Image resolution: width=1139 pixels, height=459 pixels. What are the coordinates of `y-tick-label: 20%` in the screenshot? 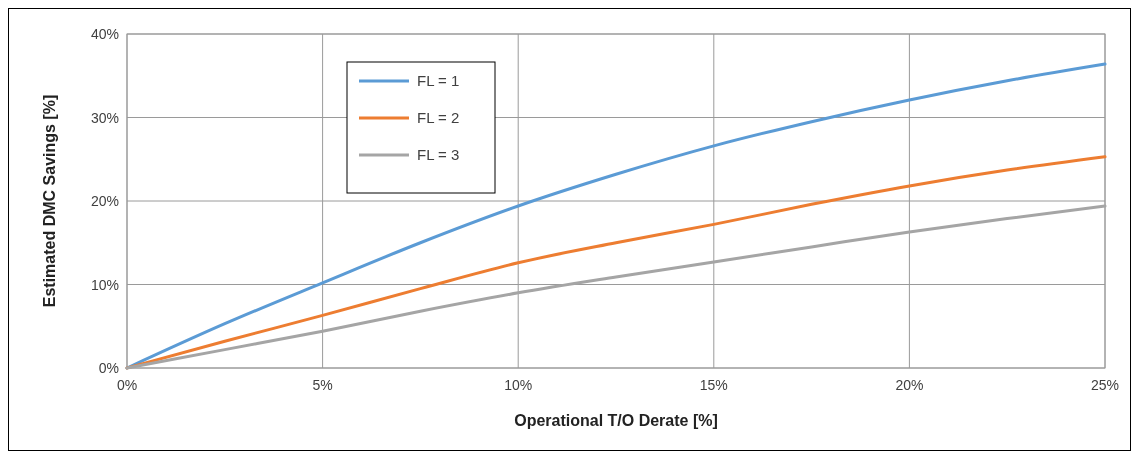 It's located at (104, 201).